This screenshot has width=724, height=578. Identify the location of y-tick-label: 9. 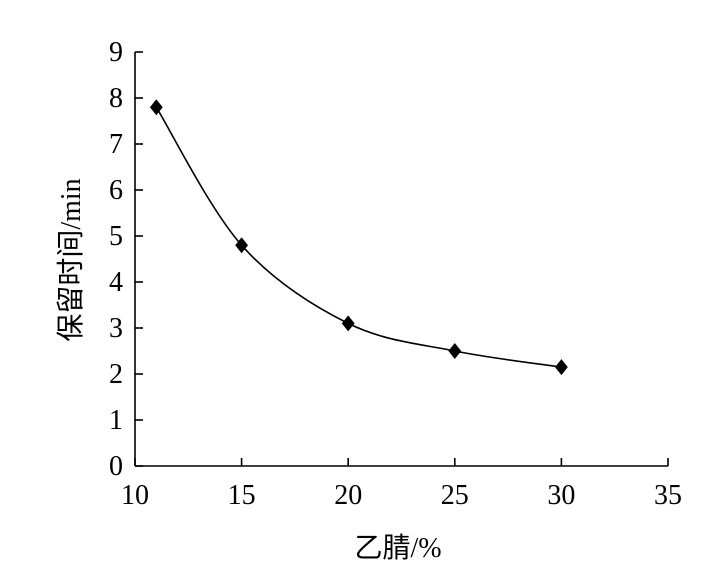
(116, 52).